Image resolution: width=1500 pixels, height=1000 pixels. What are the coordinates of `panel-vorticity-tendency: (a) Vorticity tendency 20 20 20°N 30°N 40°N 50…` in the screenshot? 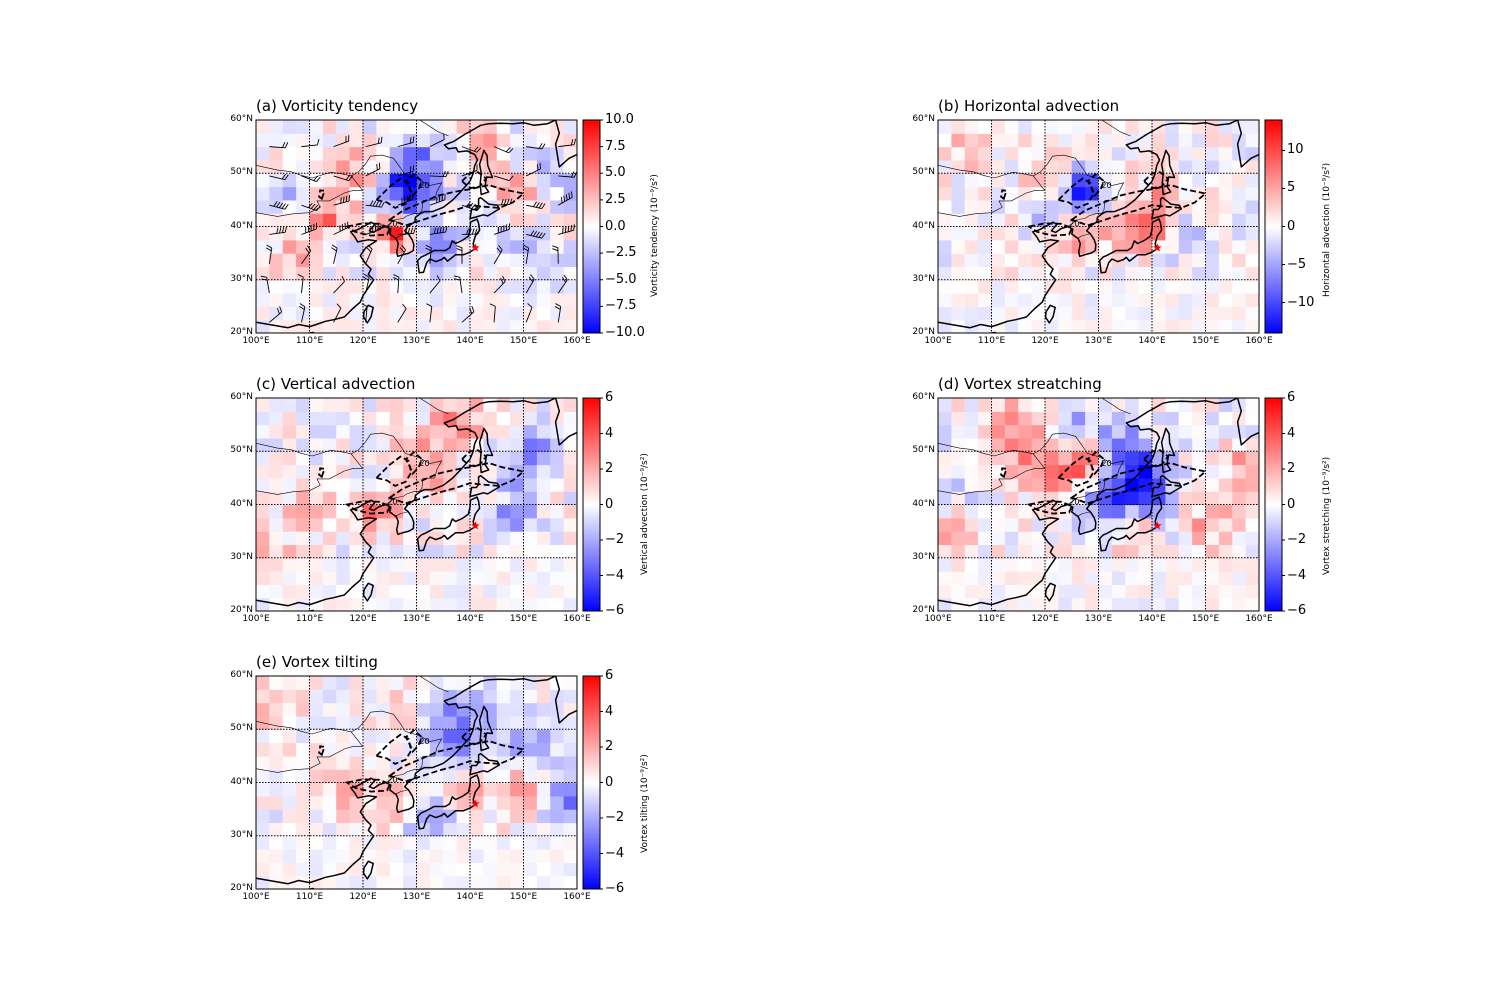 It's located at (465, 225).